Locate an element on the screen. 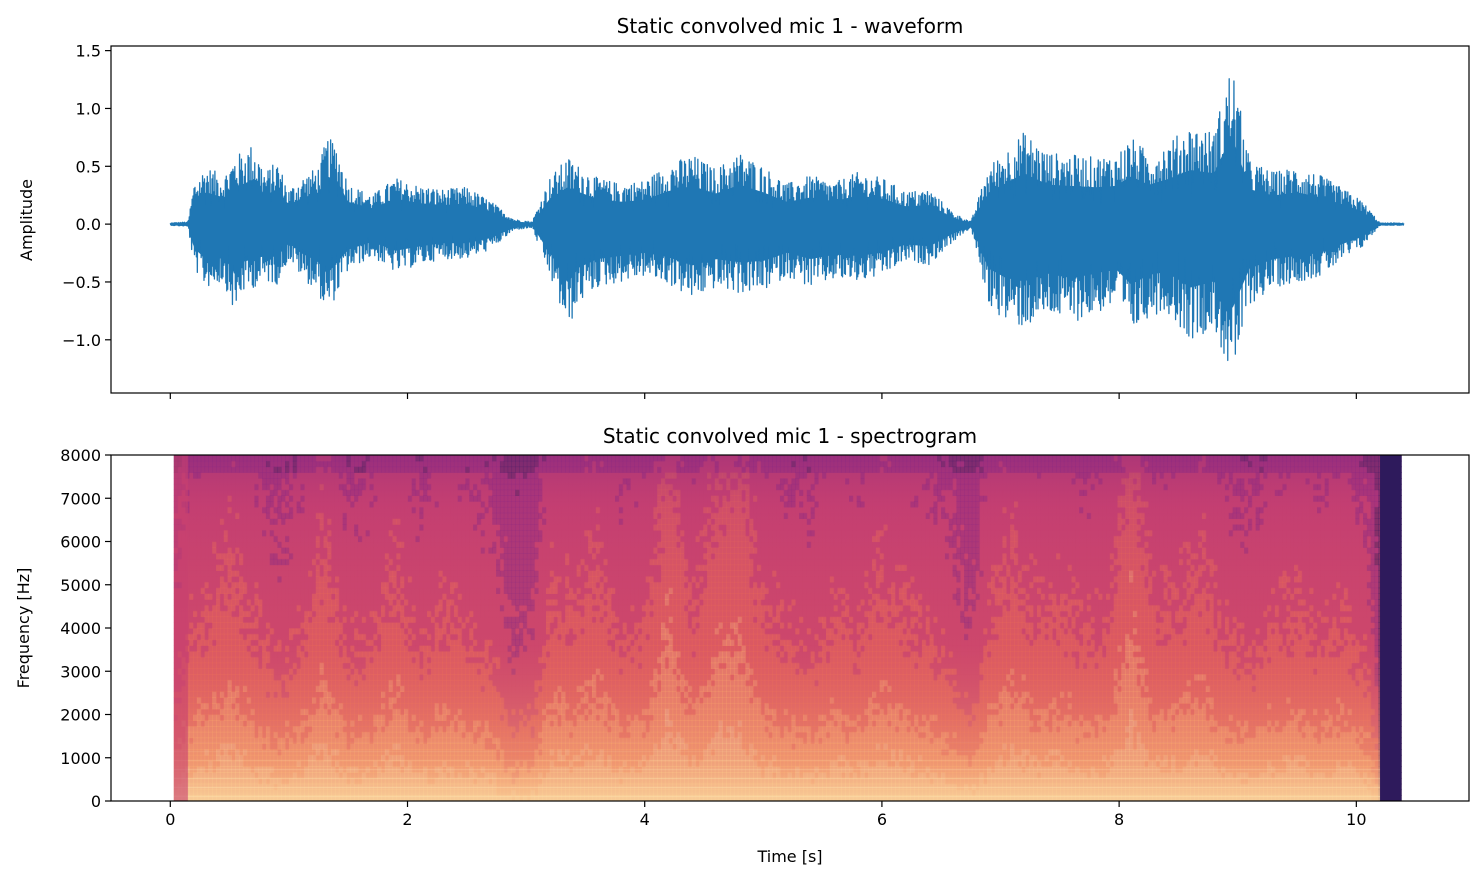  spectrogram-silent-region is located at coordinates (1391, 628).